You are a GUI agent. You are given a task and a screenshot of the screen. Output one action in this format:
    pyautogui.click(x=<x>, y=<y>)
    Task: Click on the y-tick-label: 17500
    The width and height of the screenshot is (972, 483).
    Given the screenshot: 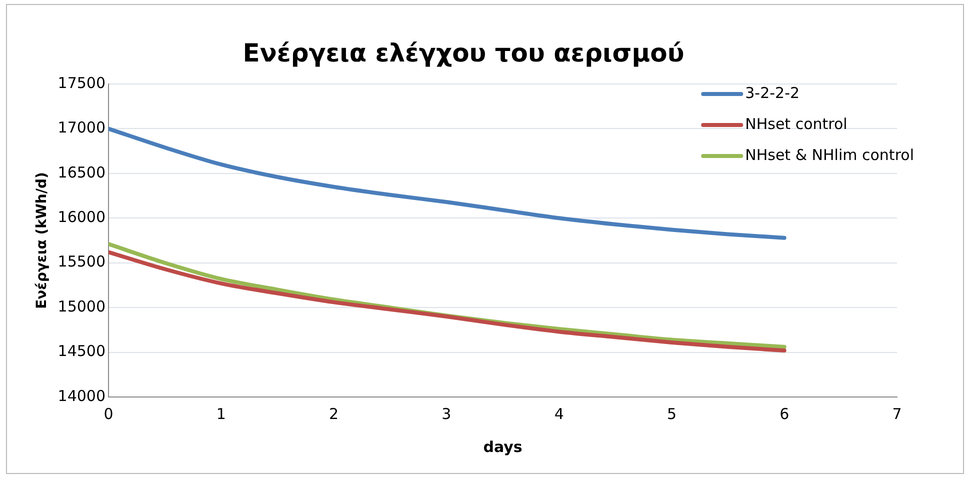 What is the action you would take?
    pyautogui.click(x=82, y=83)
    